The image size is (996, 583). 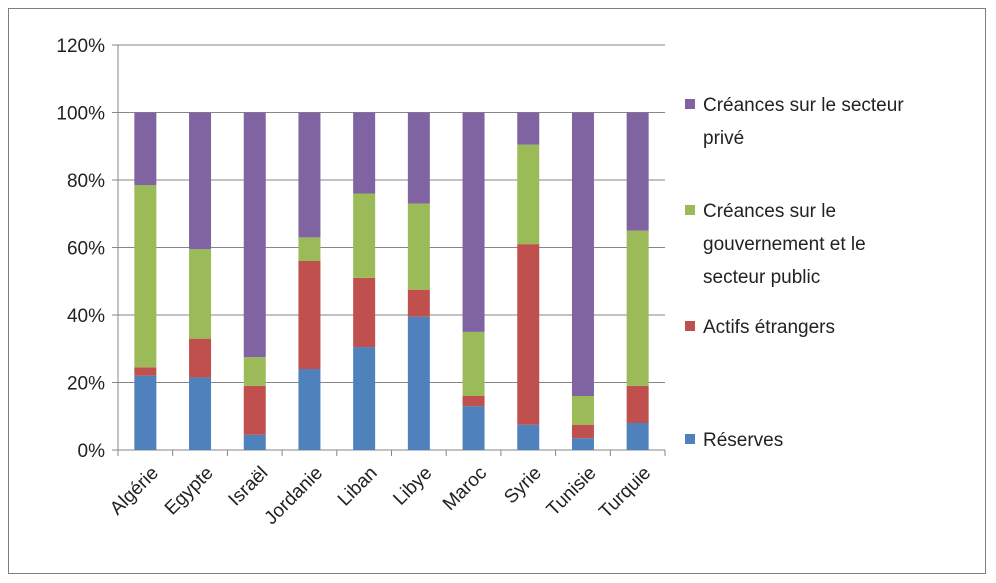 What do you see at coordinates (761, 277) in the screenshot?
I see `legend-label-line: secteur public` at bounding box center [761, 277].